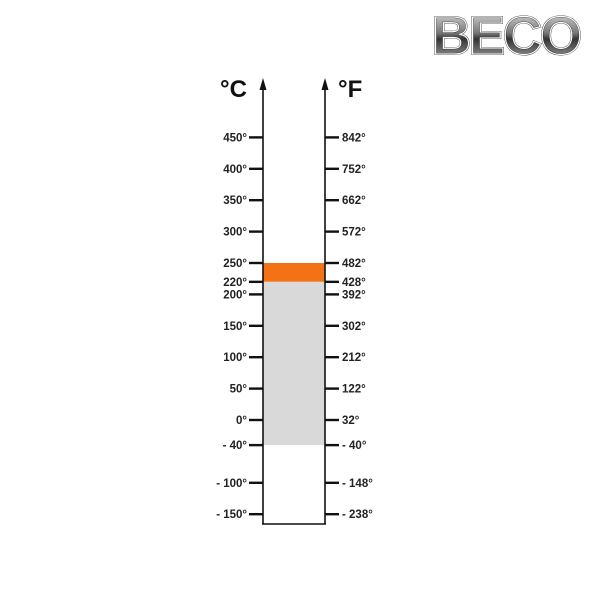  What do you see at coordinates (233, 89) in the screenshot?
I see `celsius-unit-label: °C` at bounding box center [233, 89].